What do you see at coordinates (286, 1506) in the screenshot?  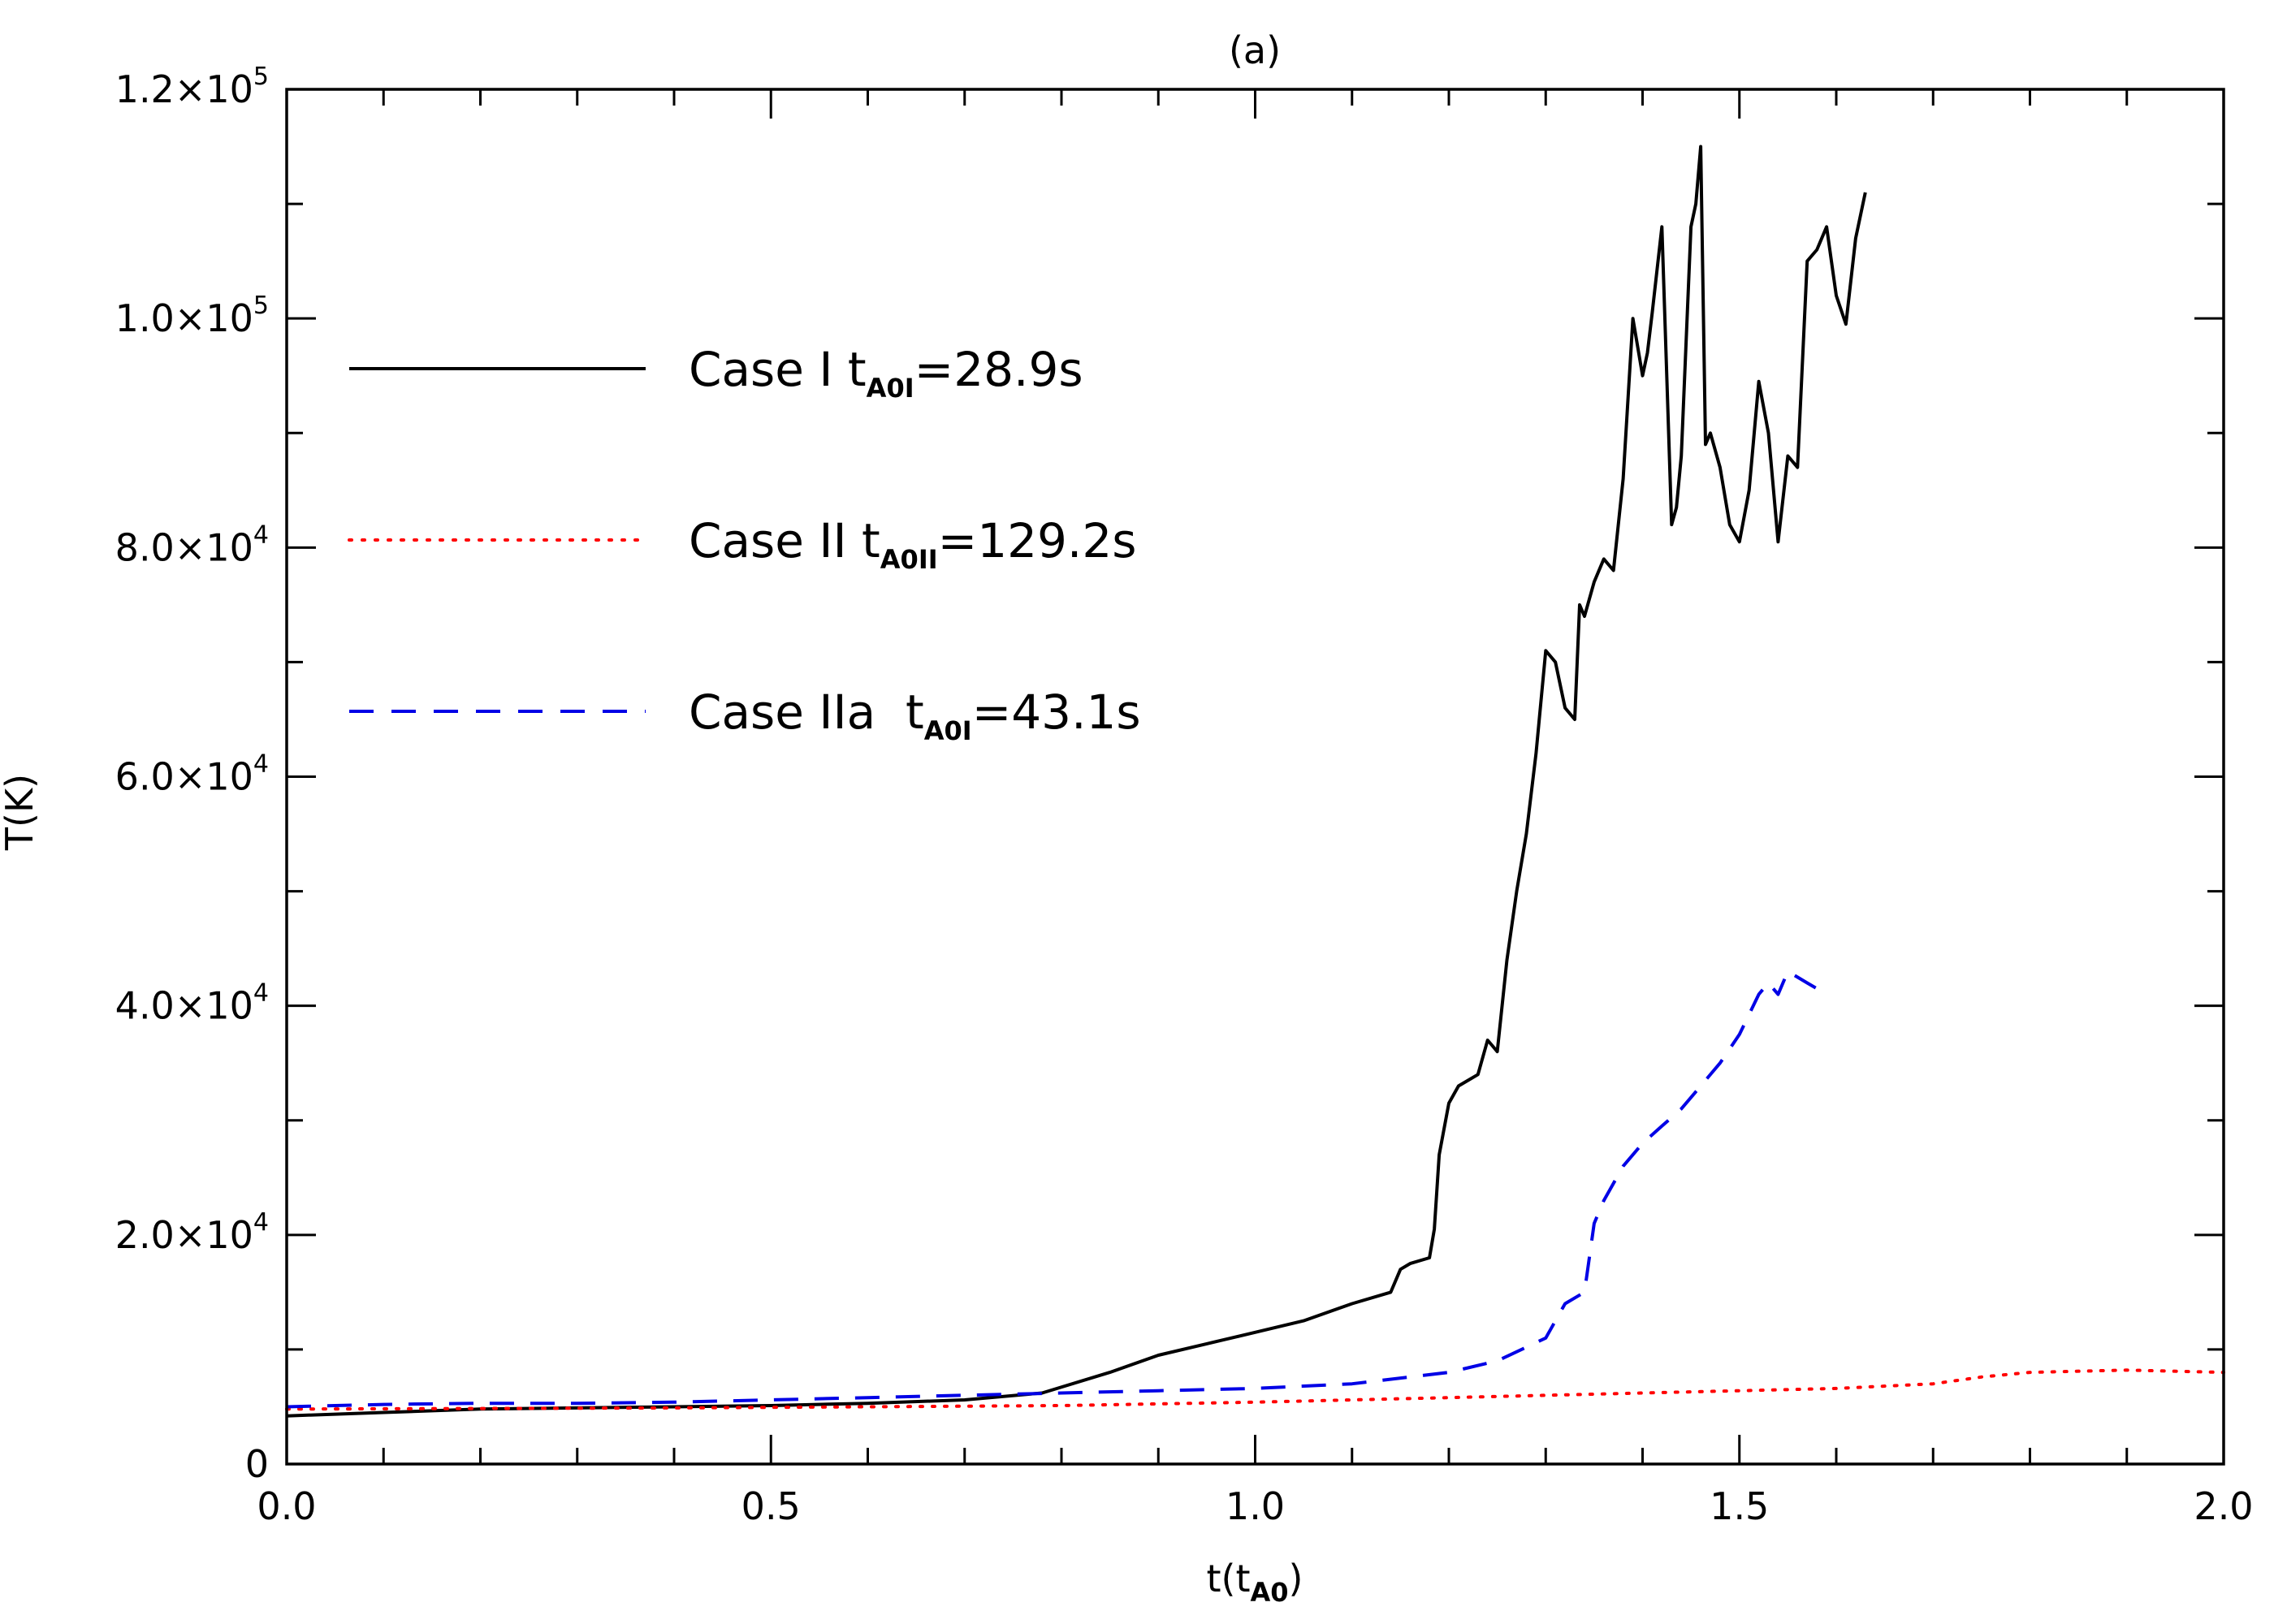 I see `x-tick-label: 0.0` at bounding box center [286, 1506].